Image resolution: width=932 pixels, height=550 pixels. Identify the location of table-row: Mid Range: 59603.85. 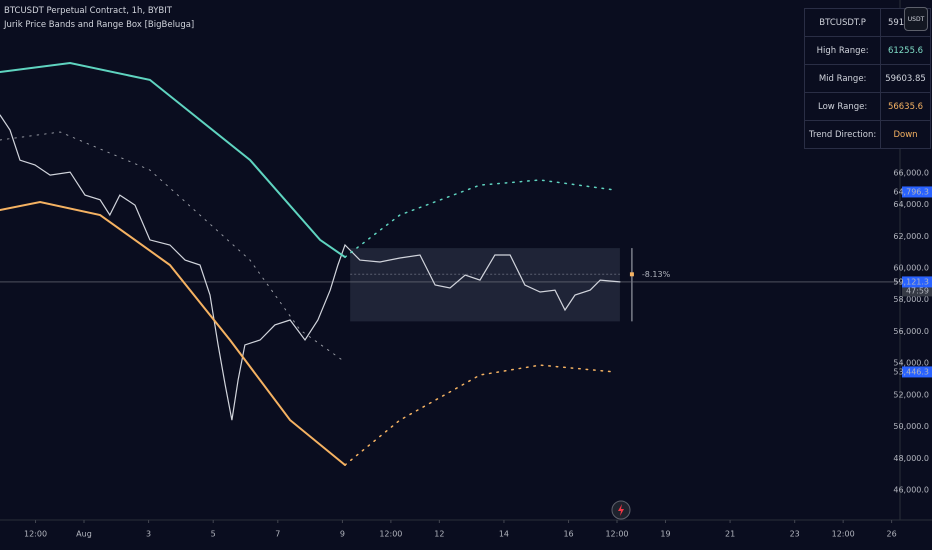
(867, 78).